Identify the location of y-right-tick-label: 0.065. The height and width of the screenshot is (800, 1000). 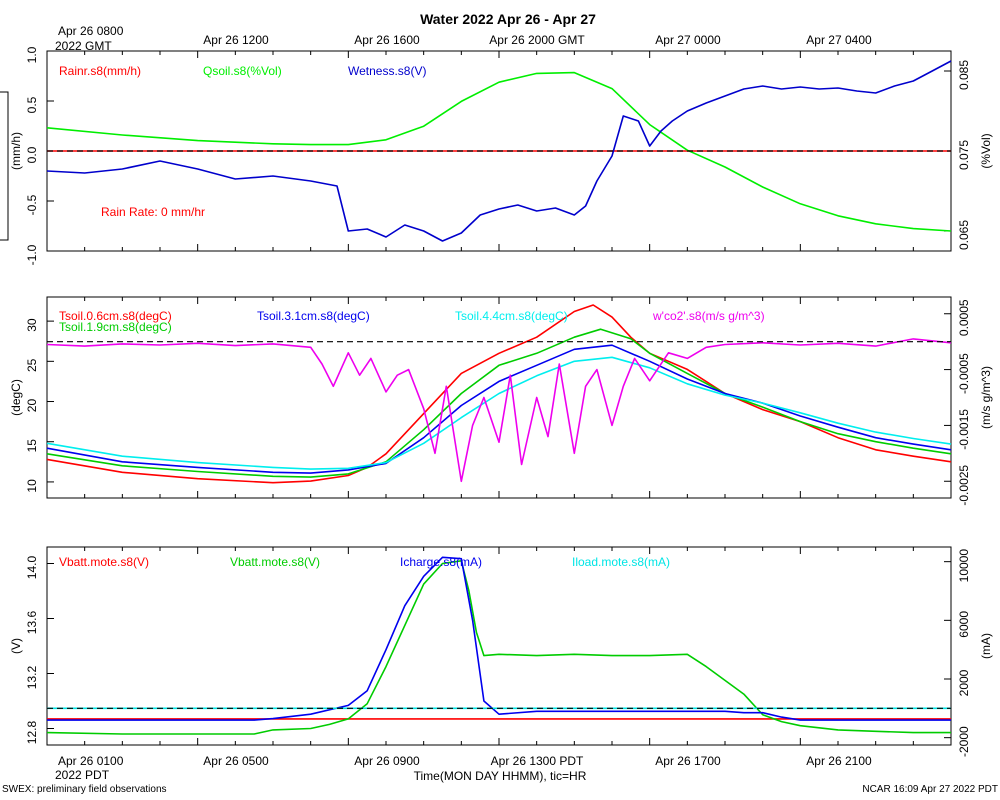
(964, 235).